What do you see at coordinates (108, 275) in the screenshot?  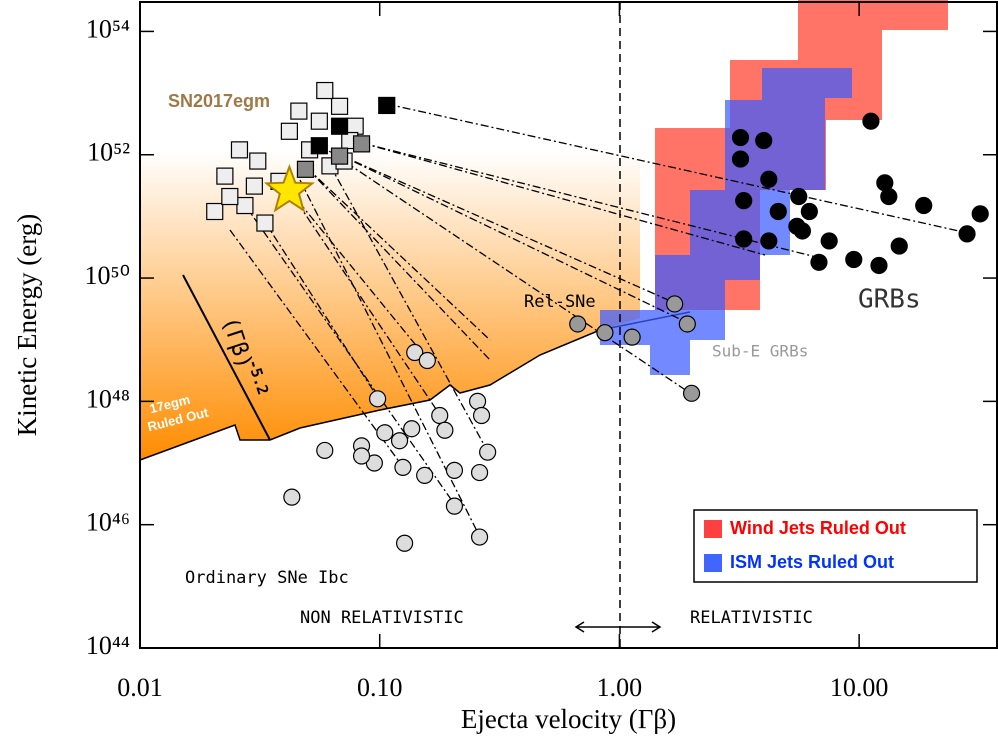 I see `y-tick-label: 10⁵⁰` at bounding box center [108, 275].